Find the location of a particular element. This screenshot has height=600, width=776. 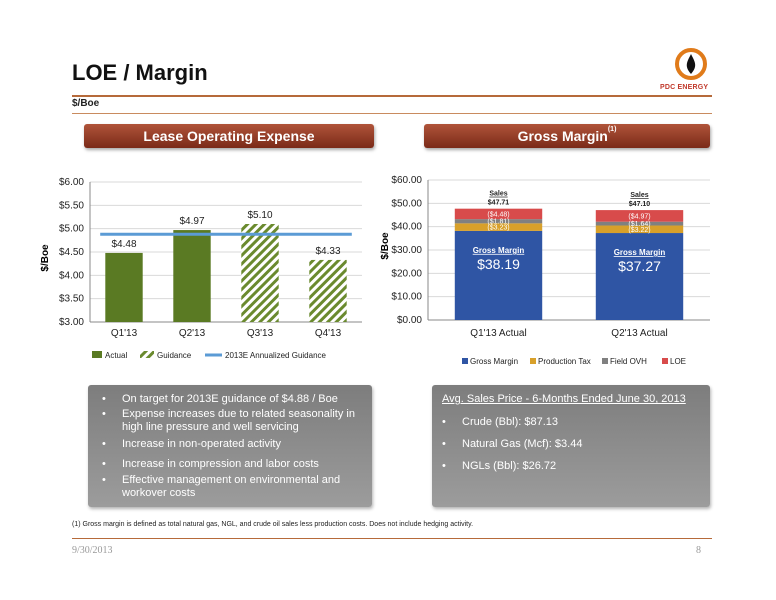

gm-segment-label: ($1.64) is located at coordinates (639, 224).